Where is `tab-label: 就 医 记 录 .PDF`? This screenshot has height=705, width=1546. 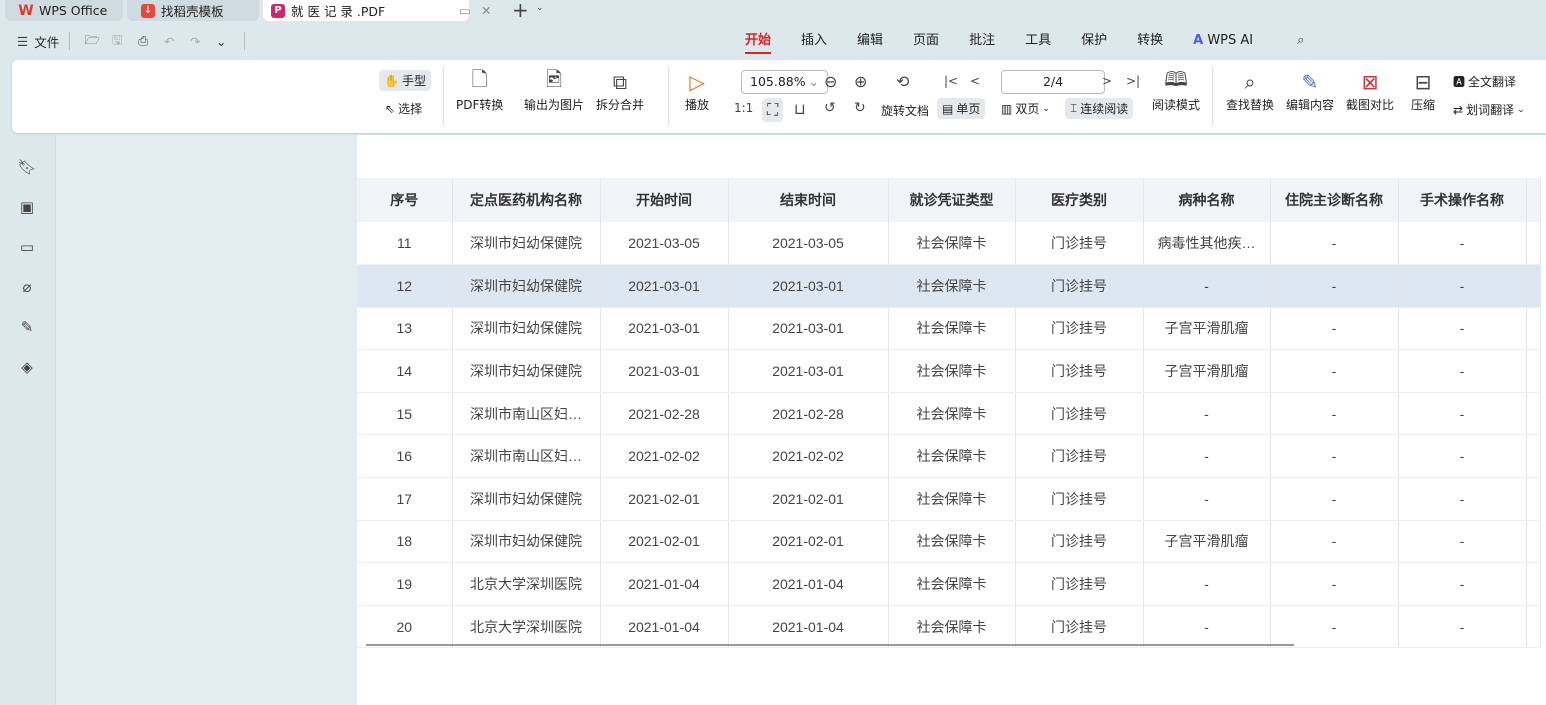
tab-label: 就 医 记 录 .PDF is located at coordinates (338, 11).